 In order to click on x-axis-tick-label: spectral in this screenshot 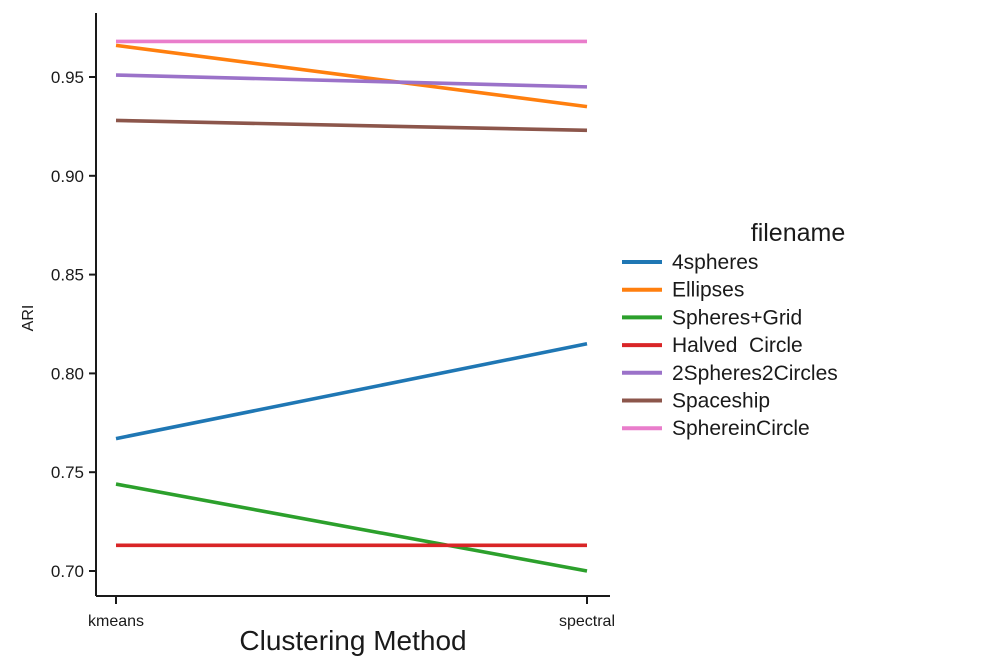, I will do `click(587, 621)`.